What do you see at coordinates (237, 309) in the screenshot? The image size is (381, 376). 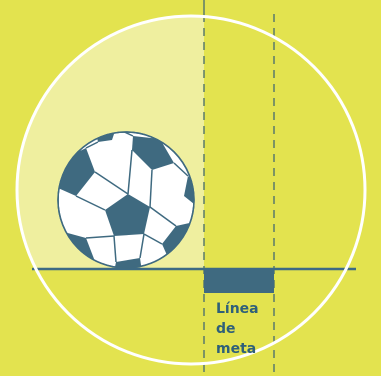 I see `goal-line-label-line-1: Línea` at bounding box center [237, 309].